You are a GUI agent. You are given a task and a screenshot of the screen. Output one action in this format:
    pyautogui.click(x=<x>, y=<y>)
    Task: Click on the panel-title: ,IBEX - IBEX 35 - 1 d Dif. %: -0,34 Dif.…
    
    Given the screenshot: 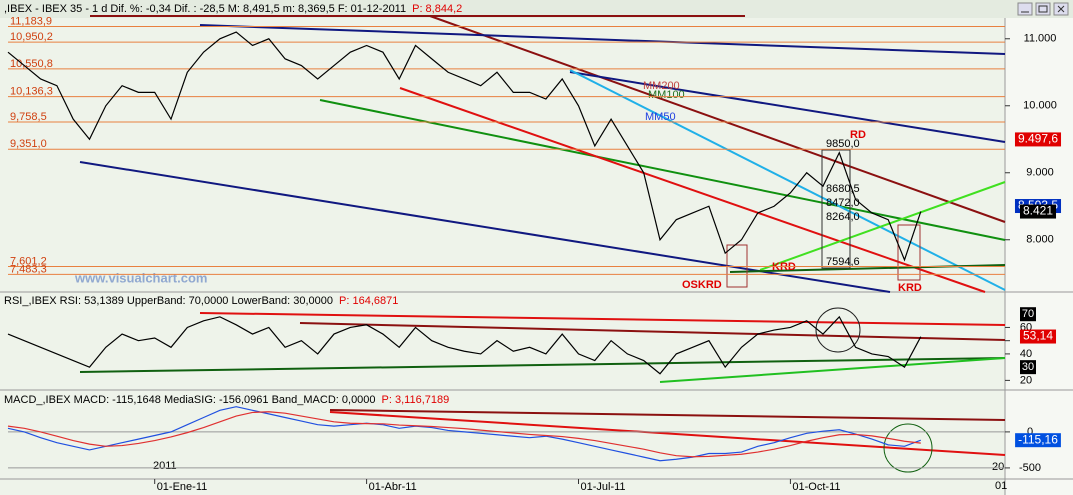 What is the action you would take?
    pyautogui.click(x=205, y=9)
    